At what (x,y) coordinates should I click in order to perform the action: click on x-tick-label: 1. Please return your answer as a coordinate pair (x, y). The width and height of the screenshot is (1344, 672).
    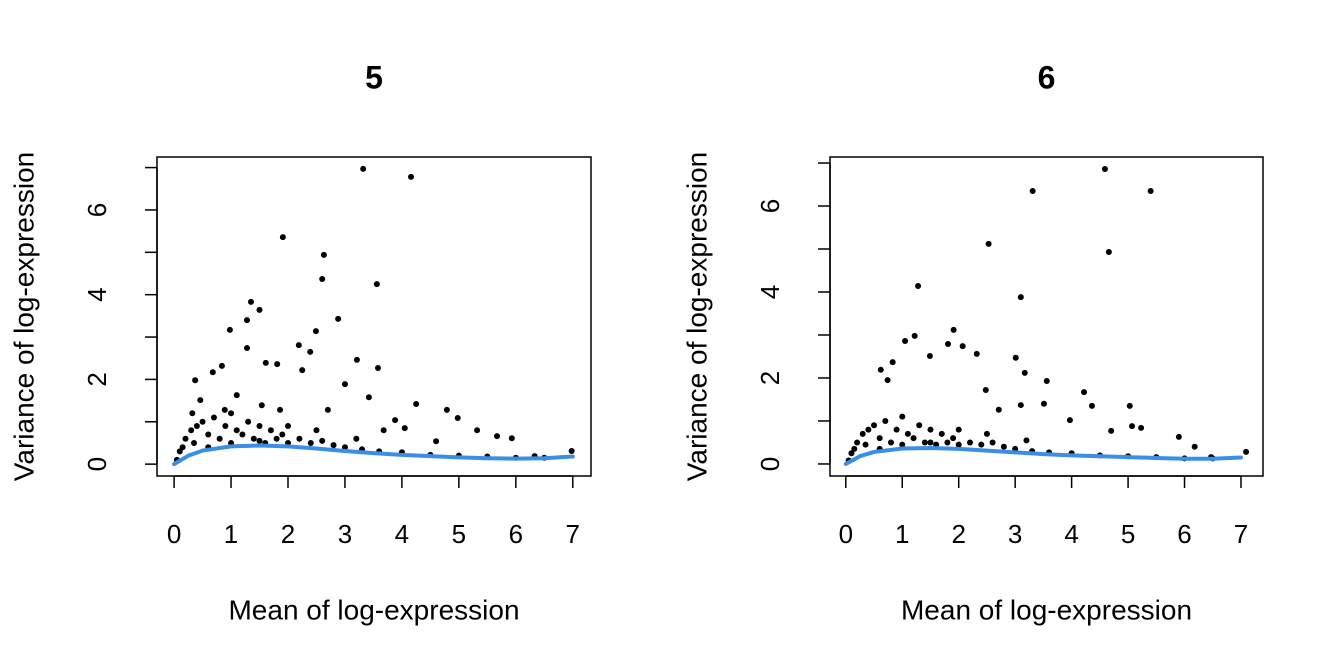
    Looking at the image, I should click on (231, 534).